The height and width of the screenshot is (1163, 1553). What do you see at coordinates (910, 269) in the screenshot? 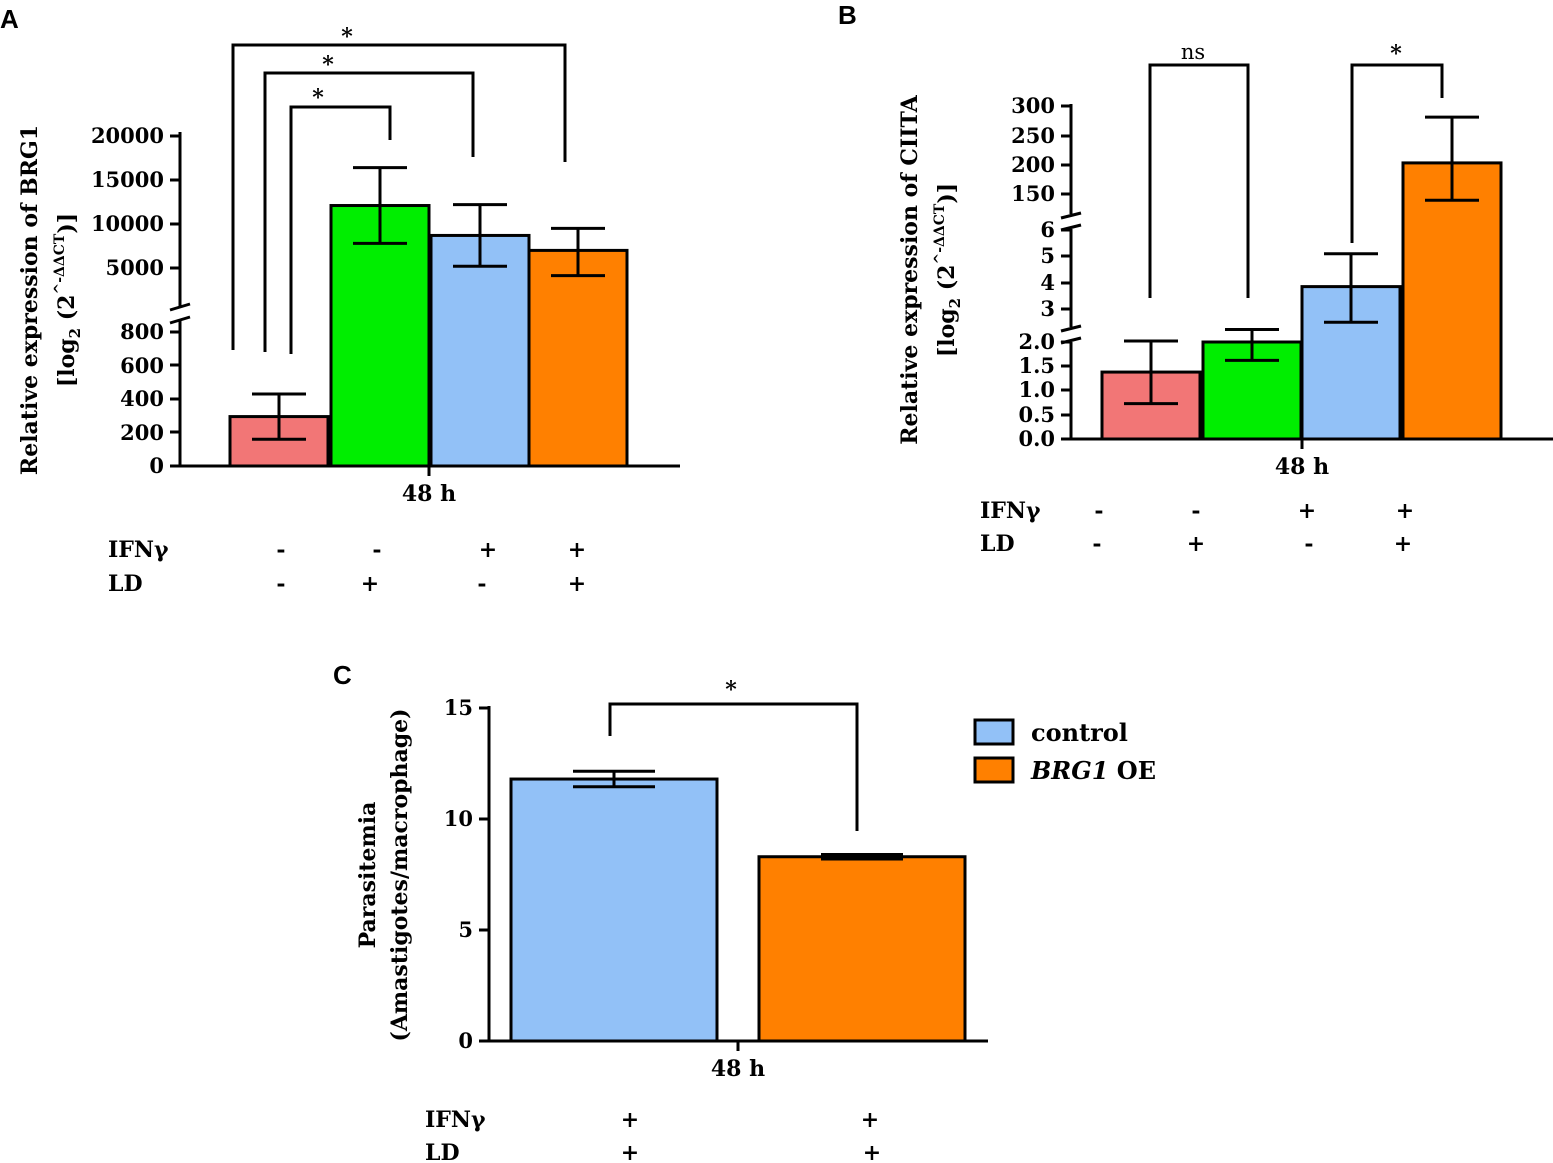
I see `panel-b-ylabel: Relative expression of CIITA` at bounding box center [910, 269].